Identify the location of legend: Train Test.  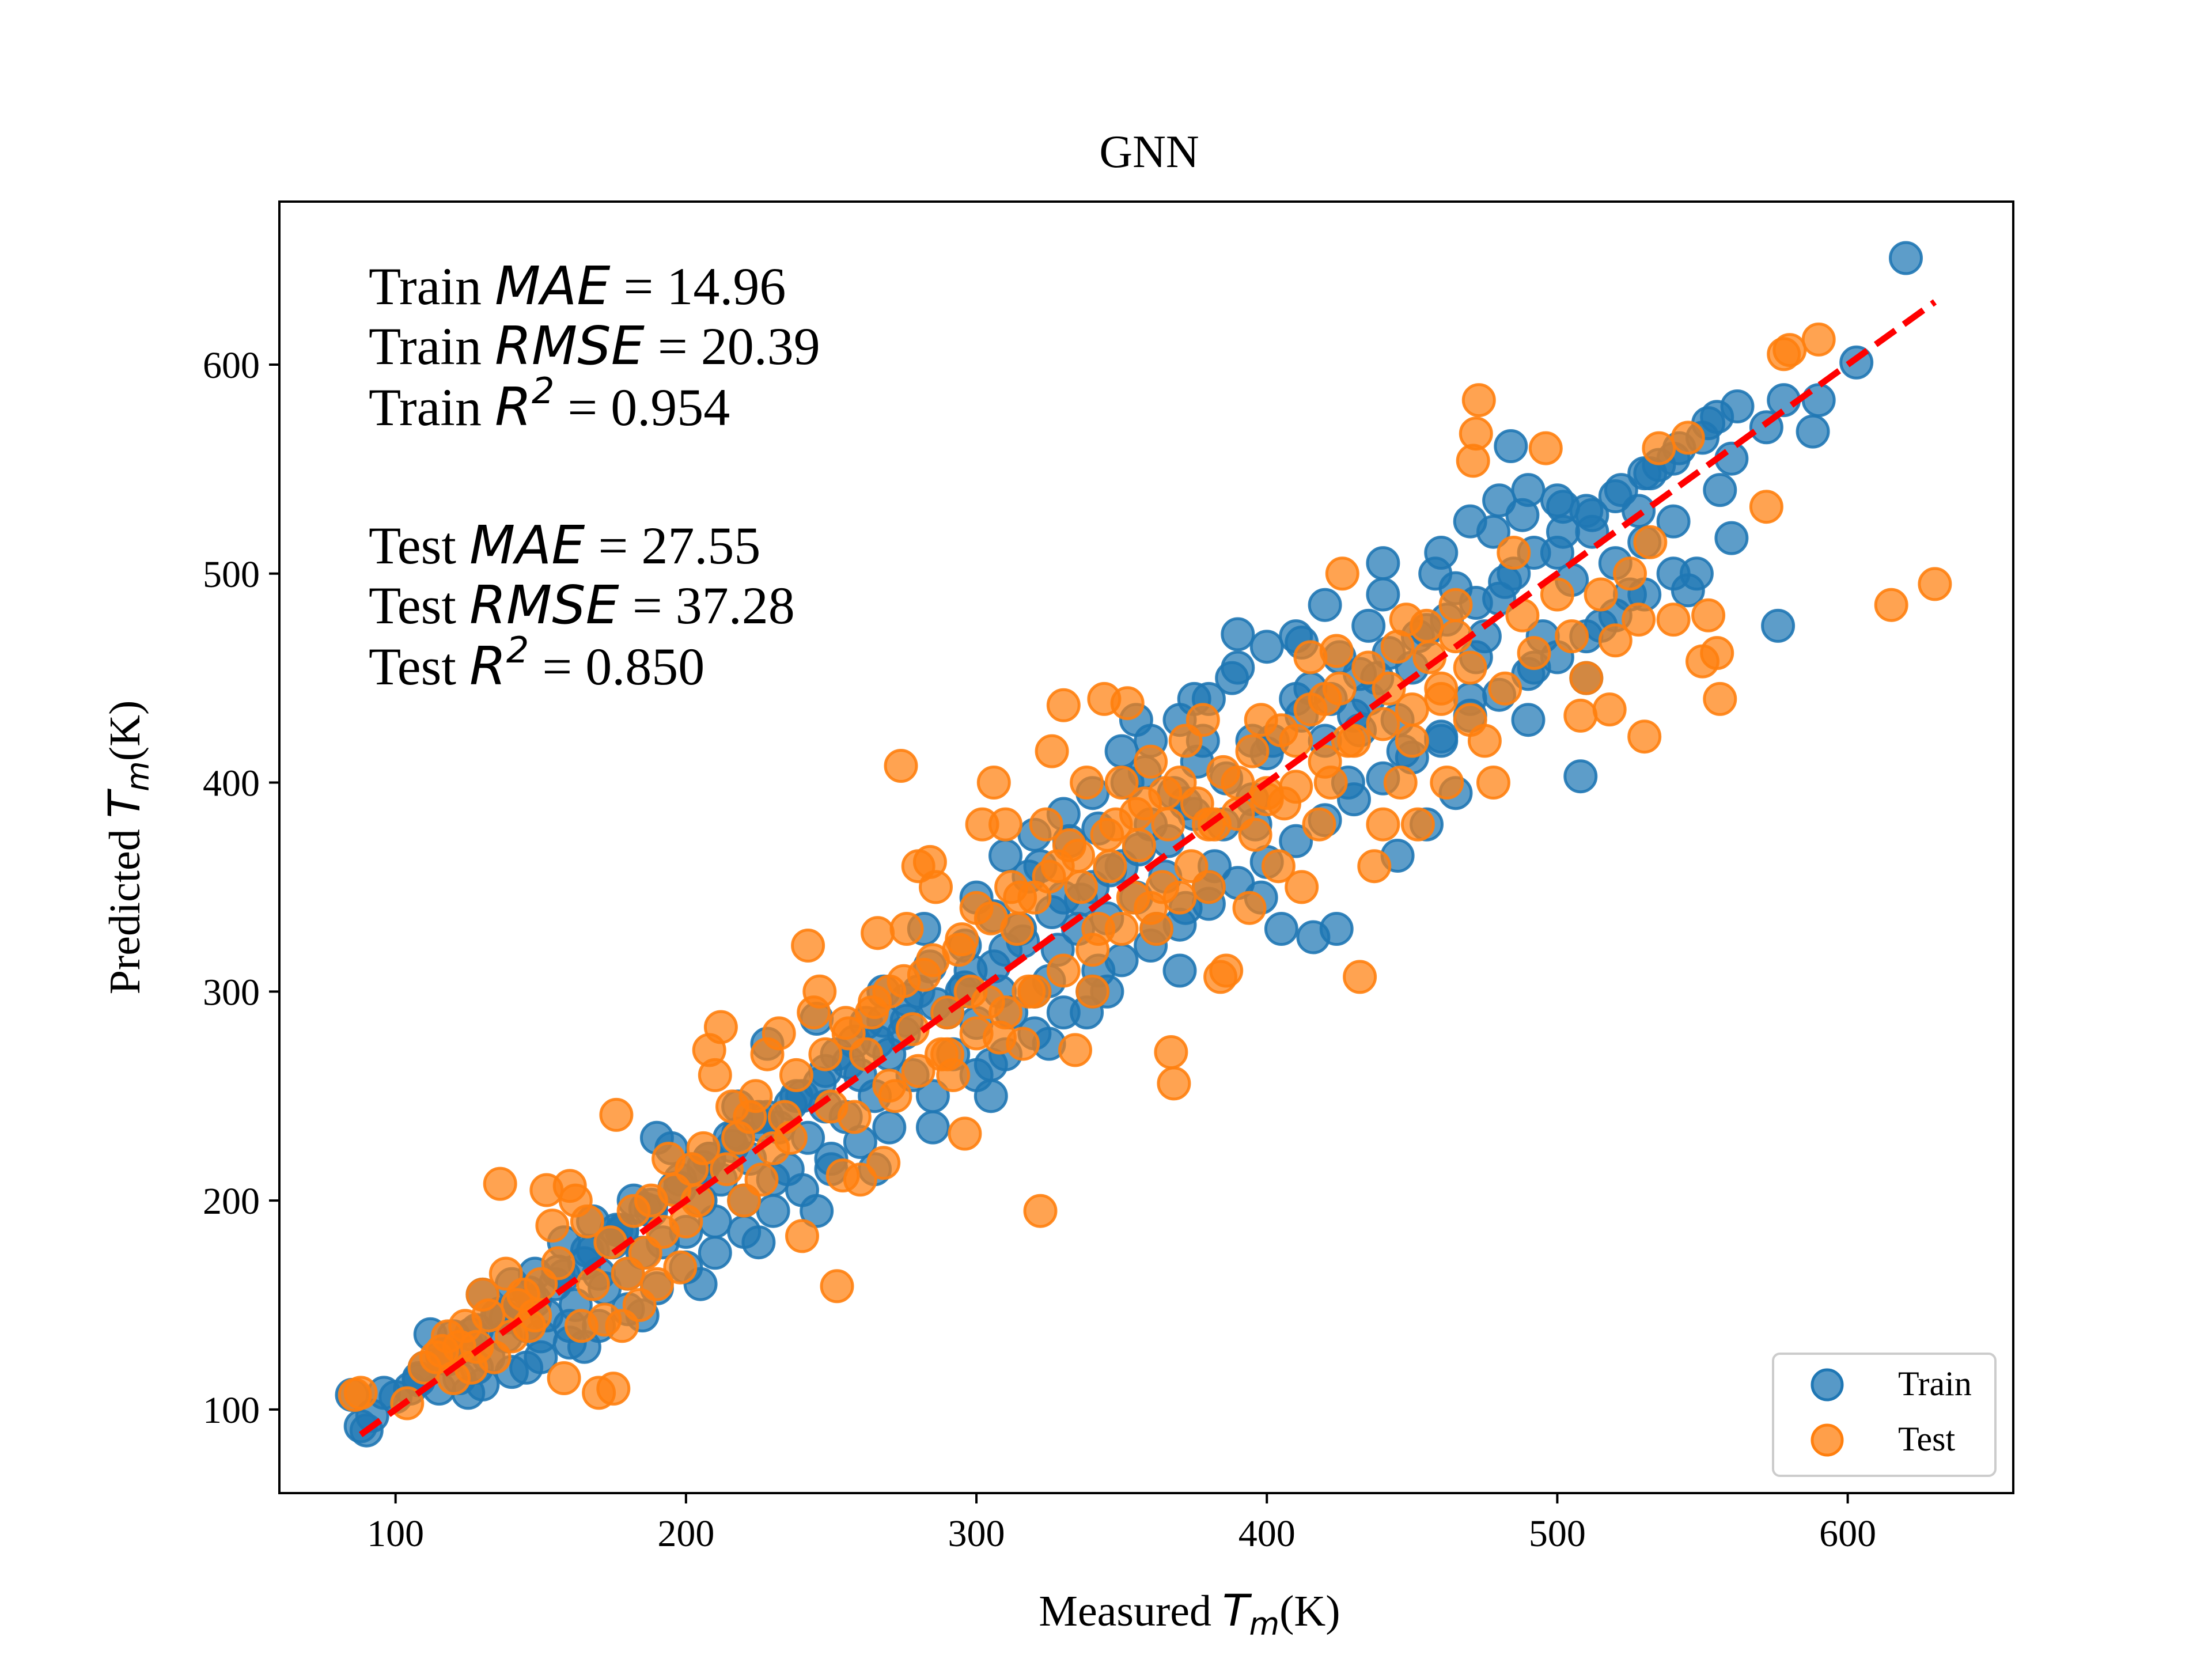
(1884, 1415).